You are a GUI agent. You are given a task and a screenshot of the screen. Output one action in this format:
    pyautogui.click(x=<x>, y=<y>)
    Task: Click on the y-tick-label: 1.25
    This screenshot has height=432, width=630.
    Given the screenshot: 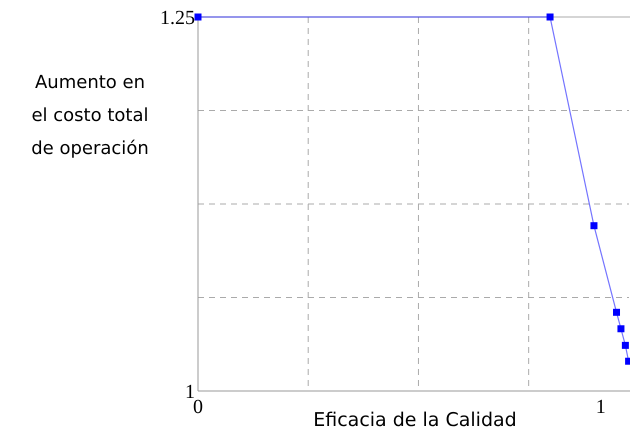 What is the action you would take?
    pyautogui.click(x=177, y=18)
    